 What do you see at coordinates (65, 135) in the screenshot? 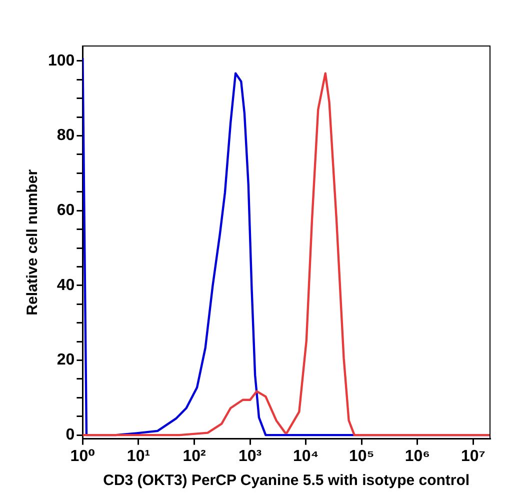
I see `y-tick-label: 80` at bounding box center [65, 135].